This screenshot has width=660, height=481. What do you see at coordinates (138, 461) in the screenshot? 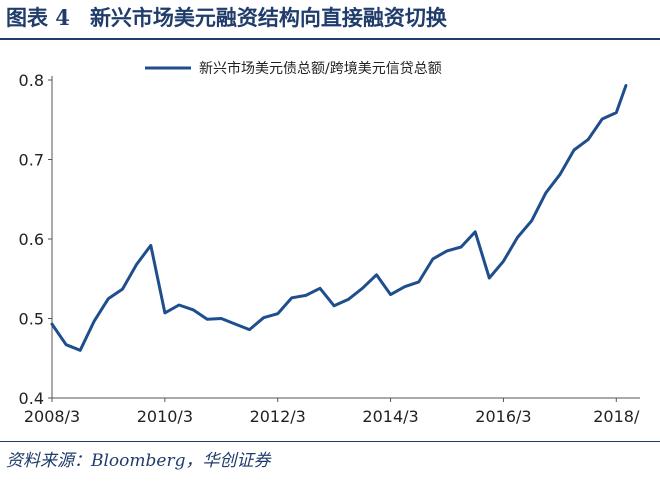
I see `source-note: 资料来源：Bloomberg，华创证券` at bounding box center [138, 461].